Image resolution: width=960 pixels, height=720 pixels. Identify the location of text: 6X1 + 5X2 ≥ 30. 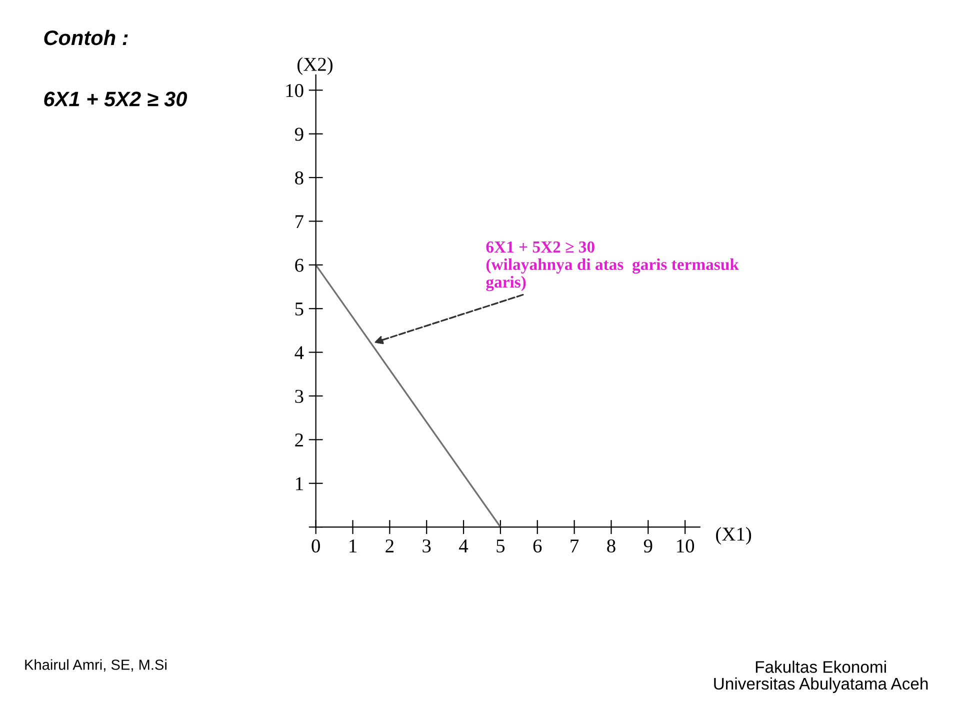
(116, 99).